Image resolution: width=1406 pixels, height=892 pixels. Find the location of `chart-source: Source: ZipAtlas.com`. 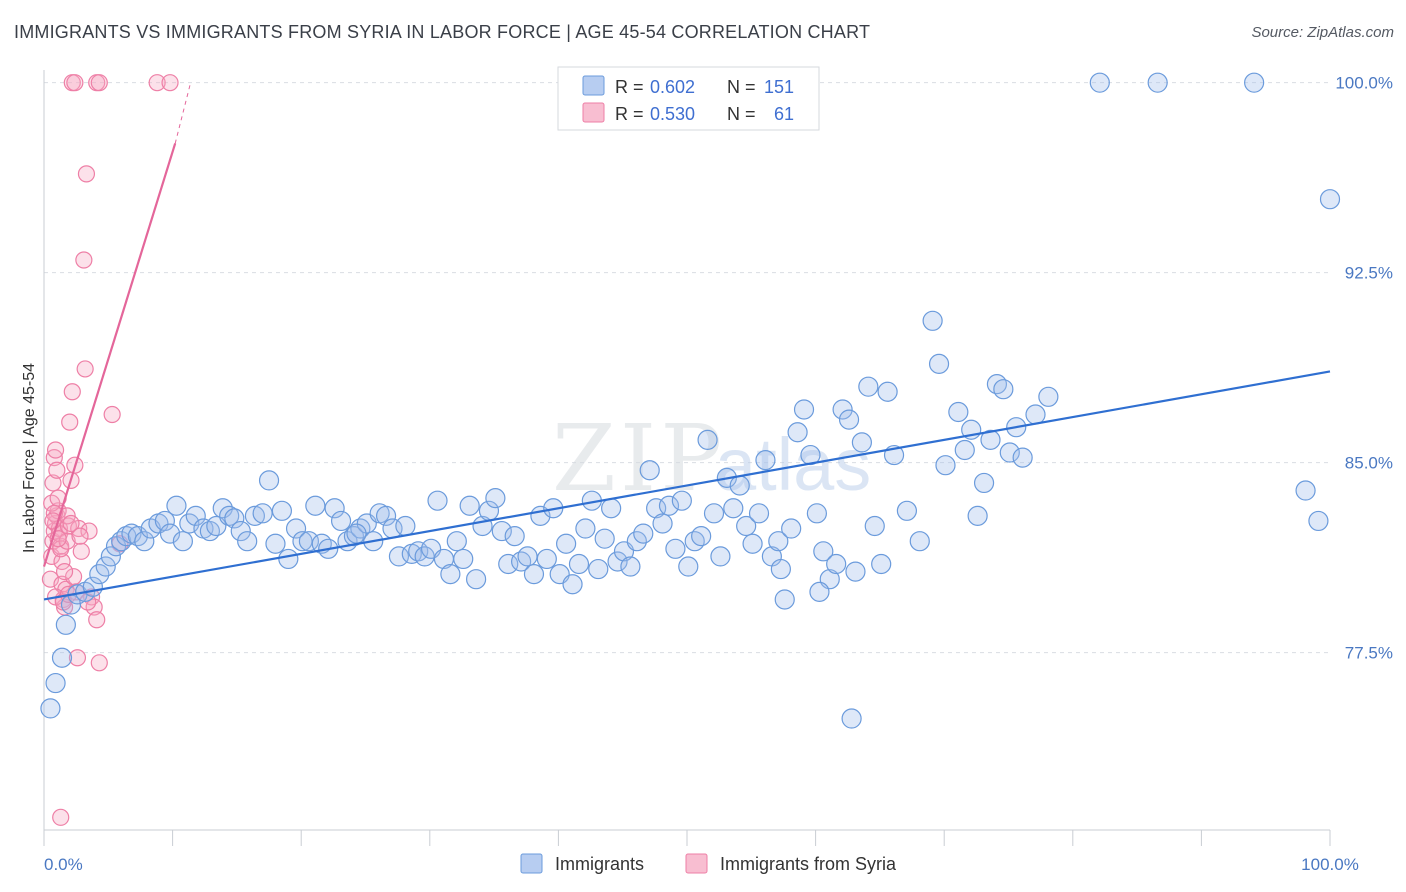

chart-source: Source: ZipAtlas.com is located at coordinates (1322, 32).